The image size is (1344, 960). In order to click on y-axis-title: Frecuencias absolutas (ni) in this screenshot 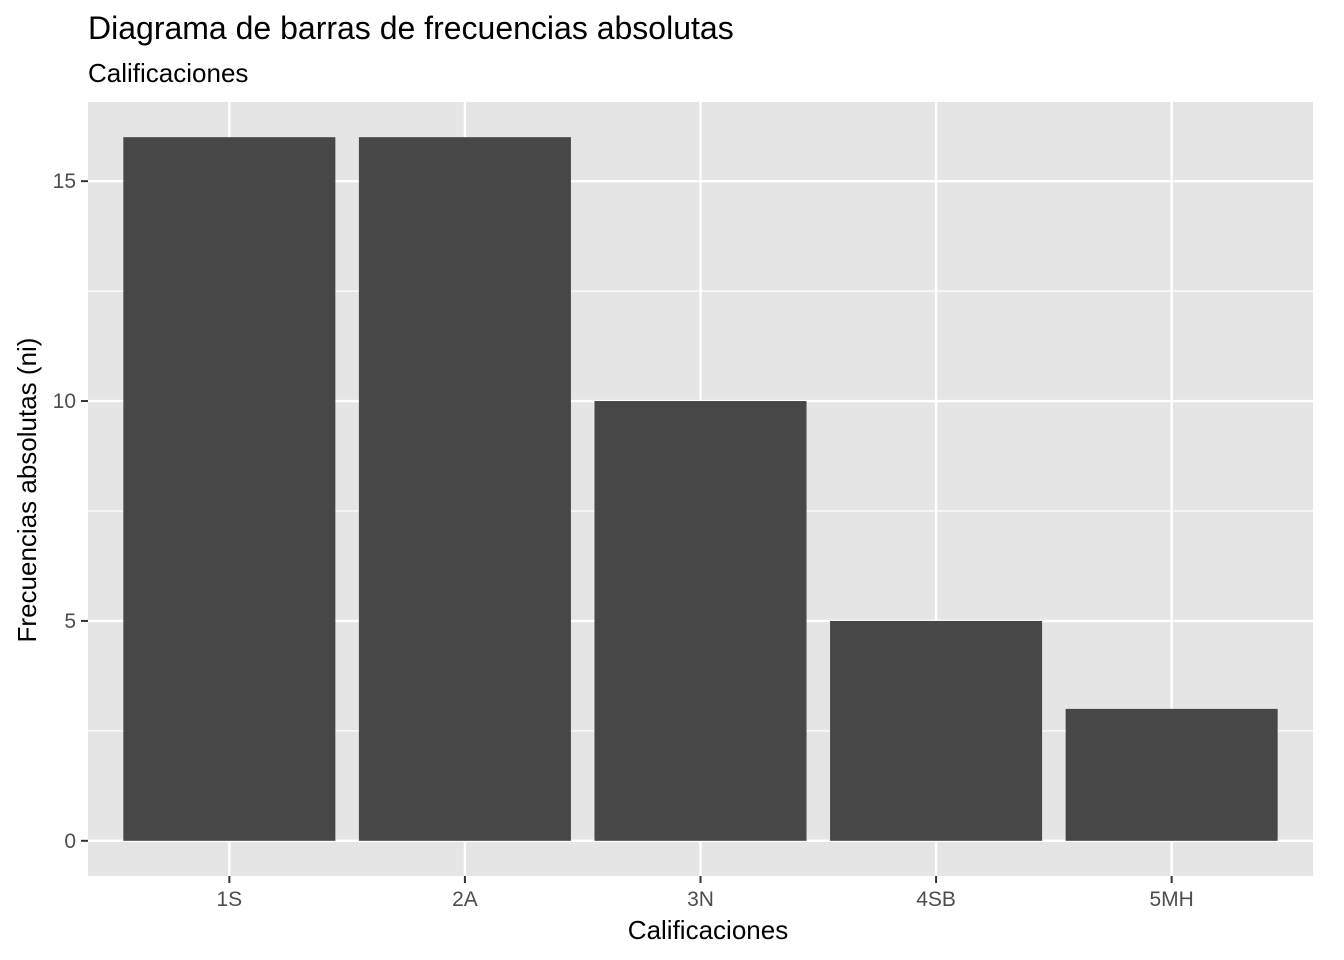, I will do `click(27, 490)`.